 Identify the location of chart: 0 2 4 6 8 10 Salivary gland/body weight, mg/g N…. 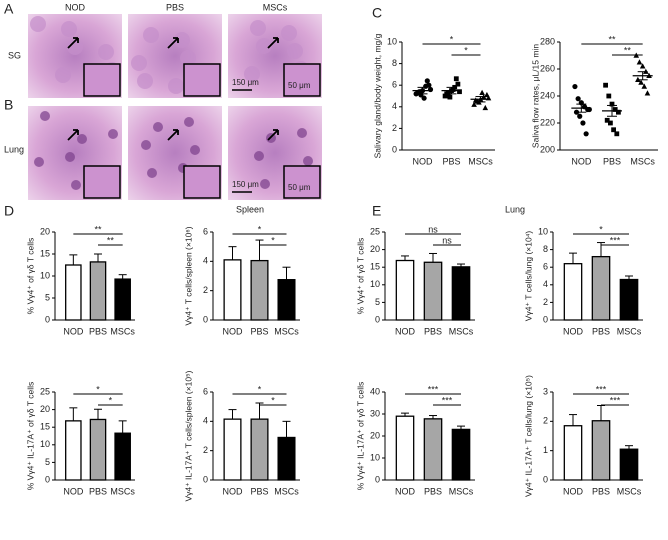
(433, 99).